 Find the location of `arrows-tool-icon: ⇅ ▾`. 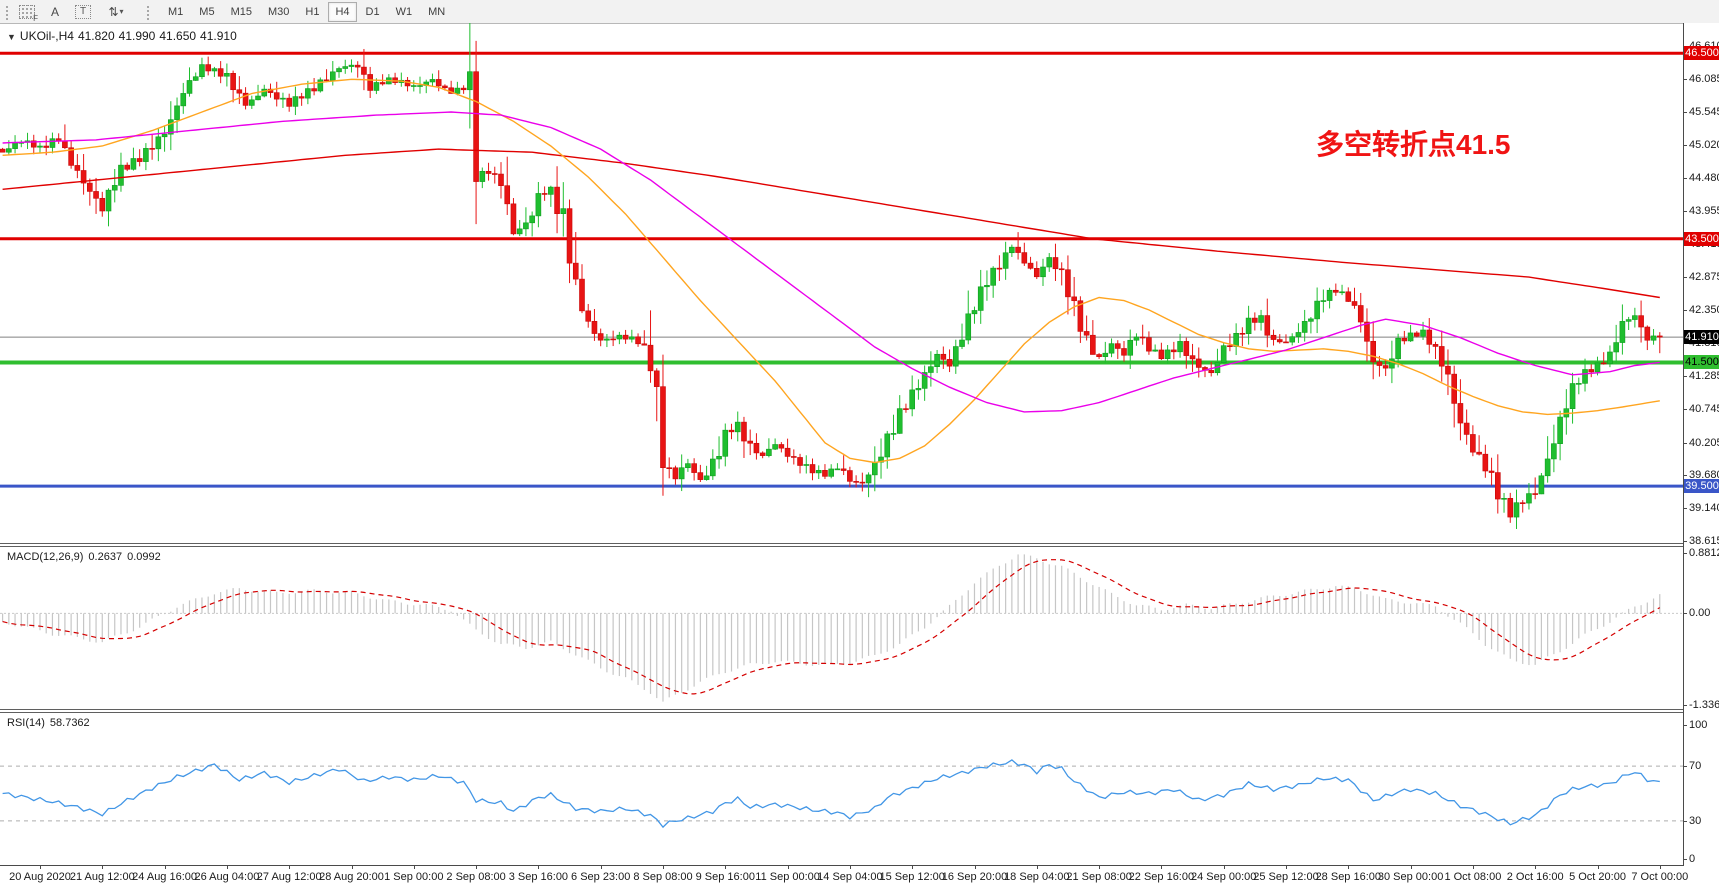

arrows-tool-icon: ⇅ ▾ is located at coordinates (116, 11).